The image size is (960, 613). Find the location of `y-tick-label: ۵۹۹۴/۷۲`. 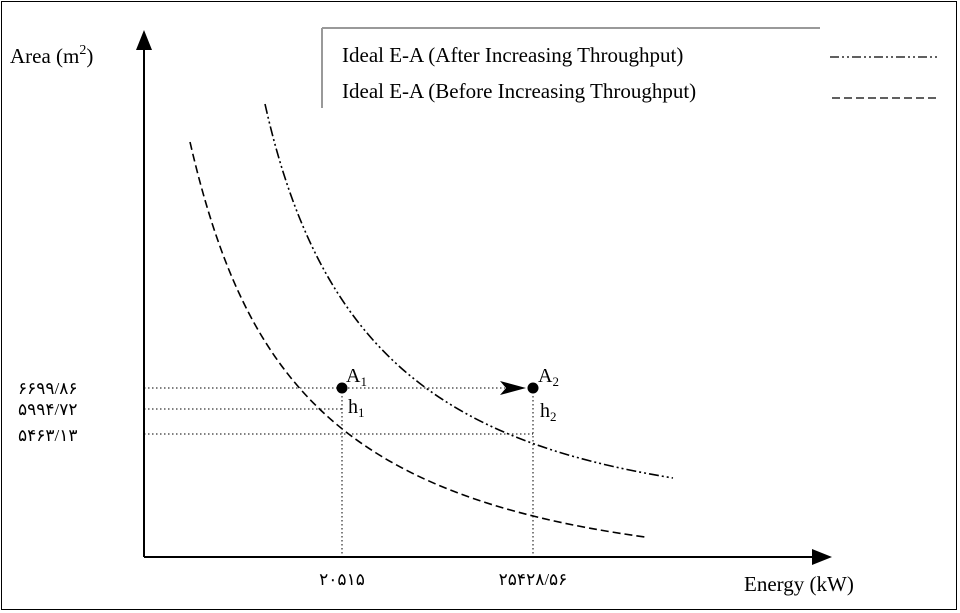

y-tick-label: ۵۹۹۴/۷۲ is located at coordinates (48, 409).